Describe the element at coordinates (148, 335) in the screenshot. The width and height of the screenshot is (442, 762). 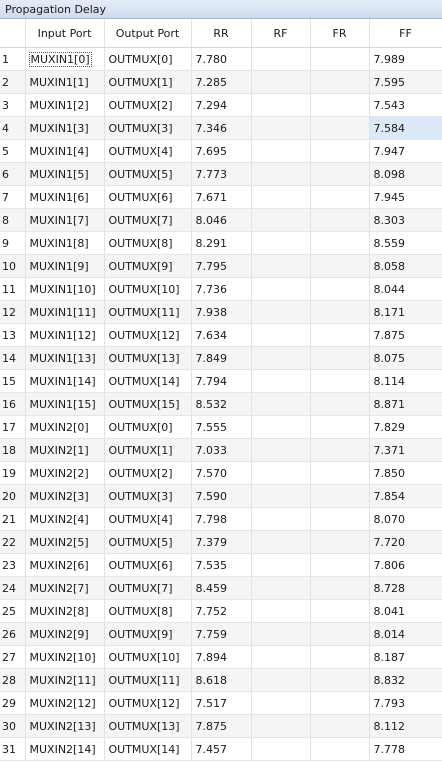
I see `output-port-cell: OUTMUX[12]` at that location.